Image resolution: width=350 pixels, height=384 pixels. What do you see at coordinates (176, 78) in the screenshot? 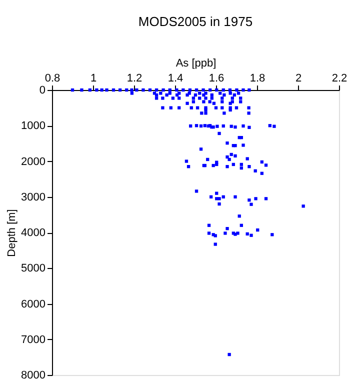
I see `x-tick-label: 1.4` at bounding box center [176, 78].